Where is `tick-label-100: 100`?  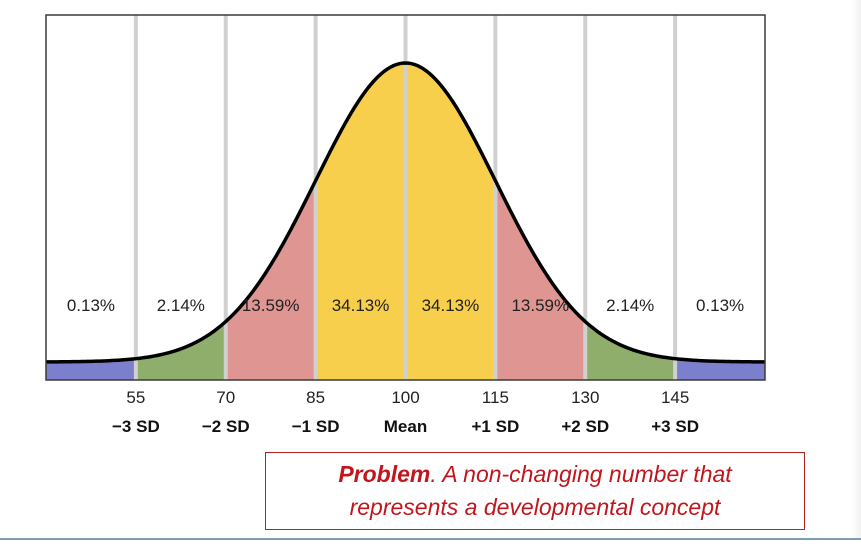 tick-label-100: 100 is located at coordinates (405, 397).